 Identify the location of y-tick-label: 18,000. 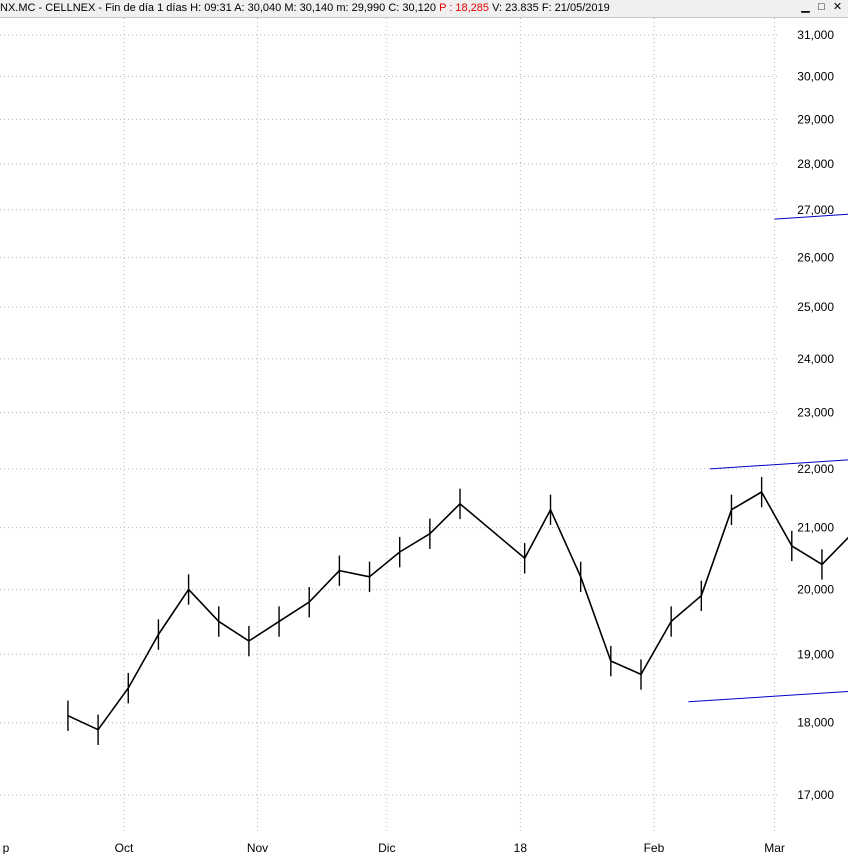
(815, 723).